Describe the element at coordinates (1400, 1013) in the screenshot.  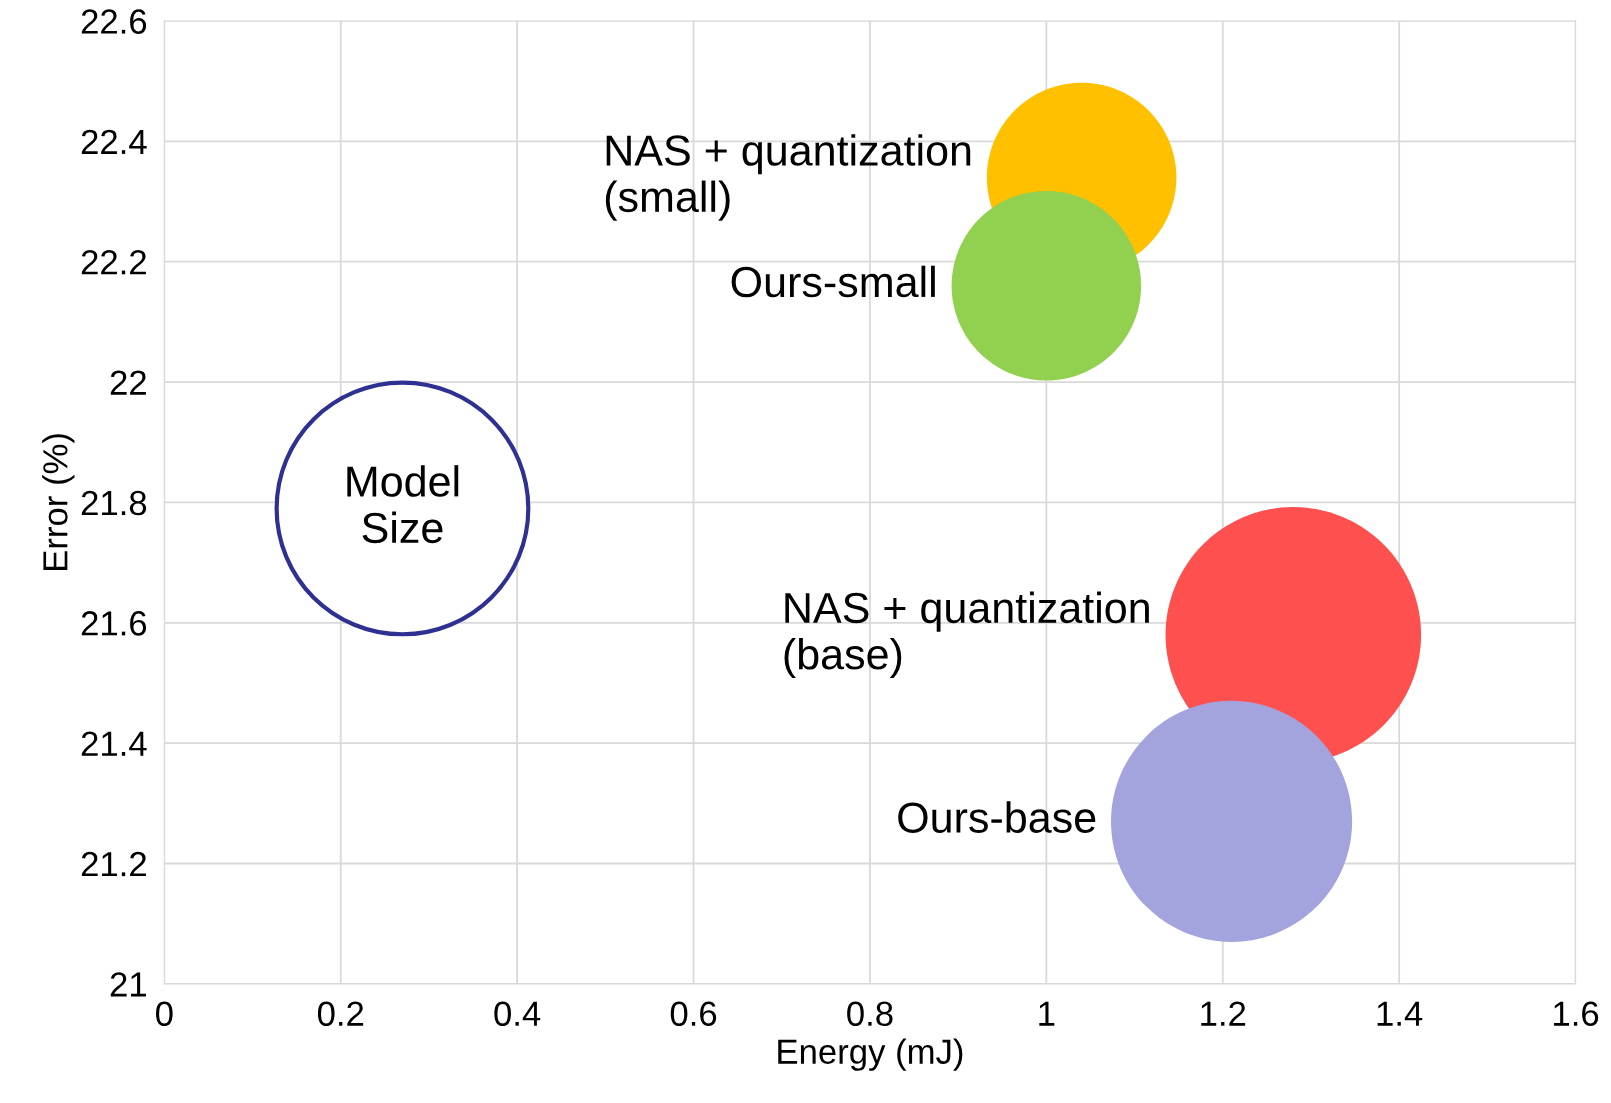
I see `x-tick-label: 1.4` at that location.